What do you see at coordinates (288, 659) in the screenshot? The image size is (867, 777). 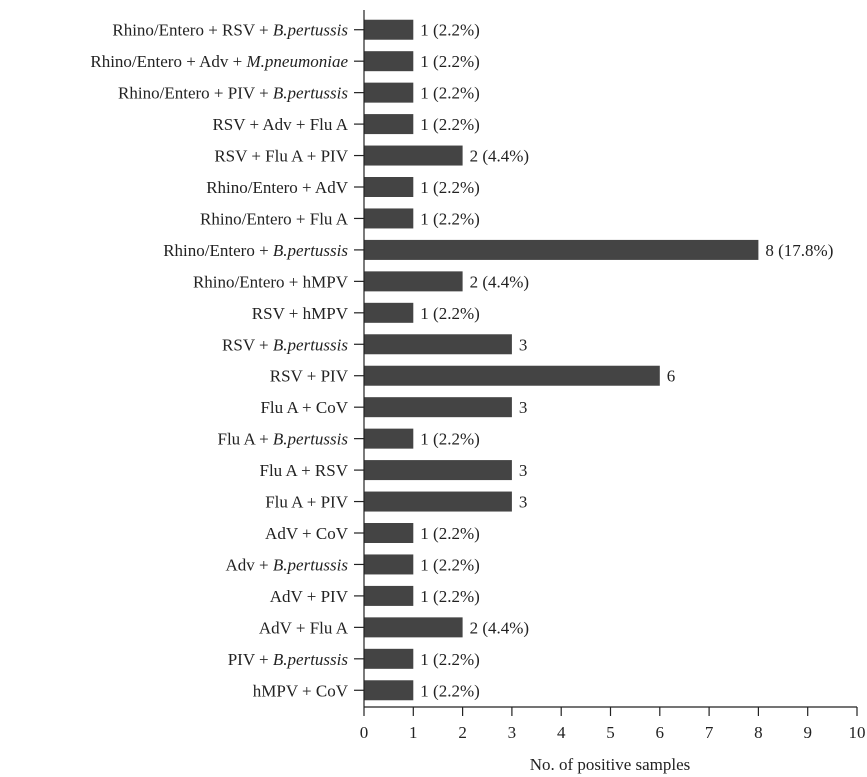 I see `category-label: PIV + B.pertussis` at bounding box center [288, 659].